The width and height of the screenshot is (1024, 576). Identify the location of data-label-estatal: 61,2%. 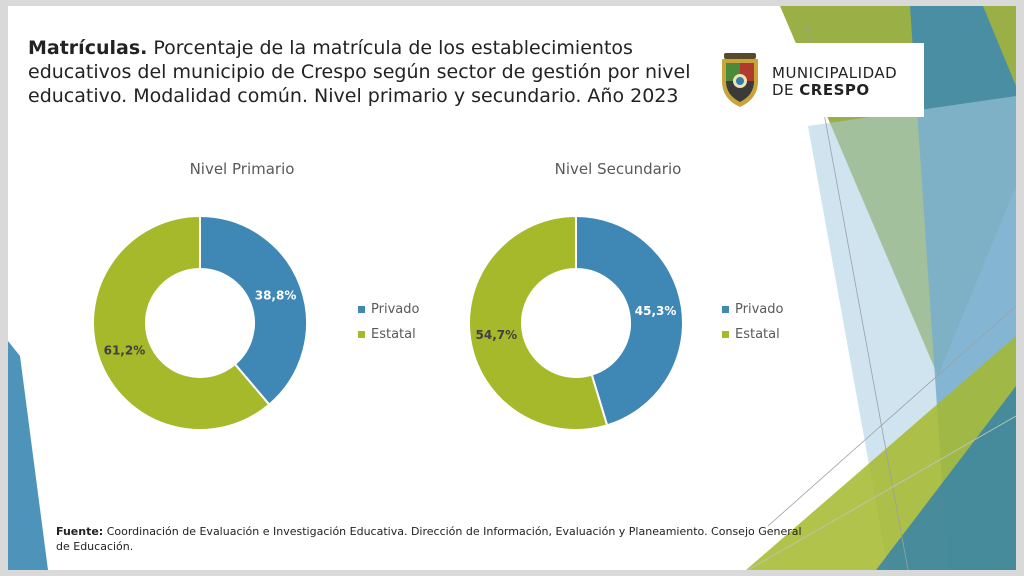
(125, 351).